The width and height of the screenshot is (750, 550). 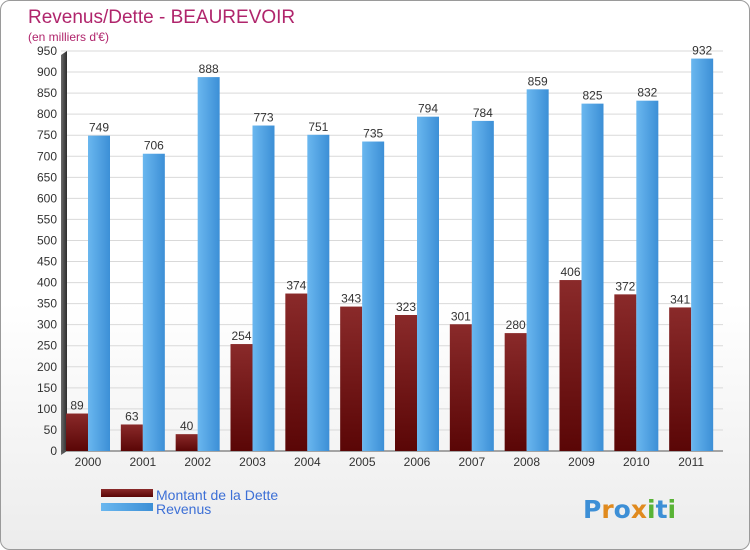 What do you see at coordinates (241, 336) in the screenshot?
I see `data-label-dette: 254` at bounding box center [241, 336].